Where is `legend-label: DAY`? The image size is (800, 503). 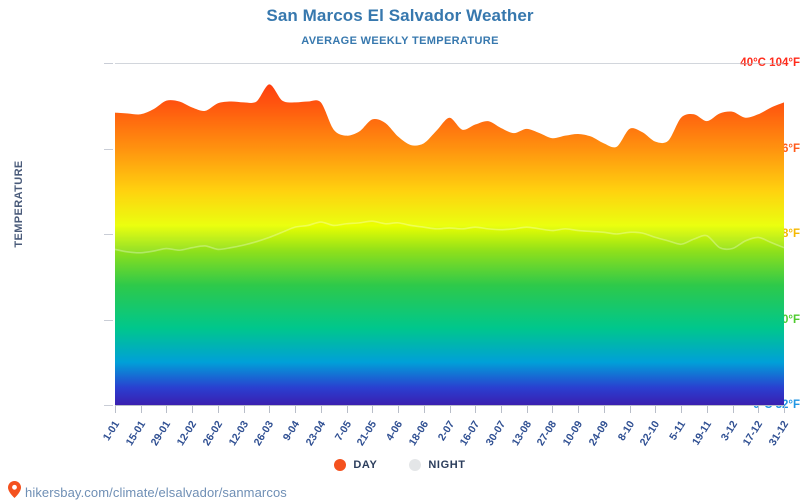 legend-label: DAY is located at coordinates (365, 465).